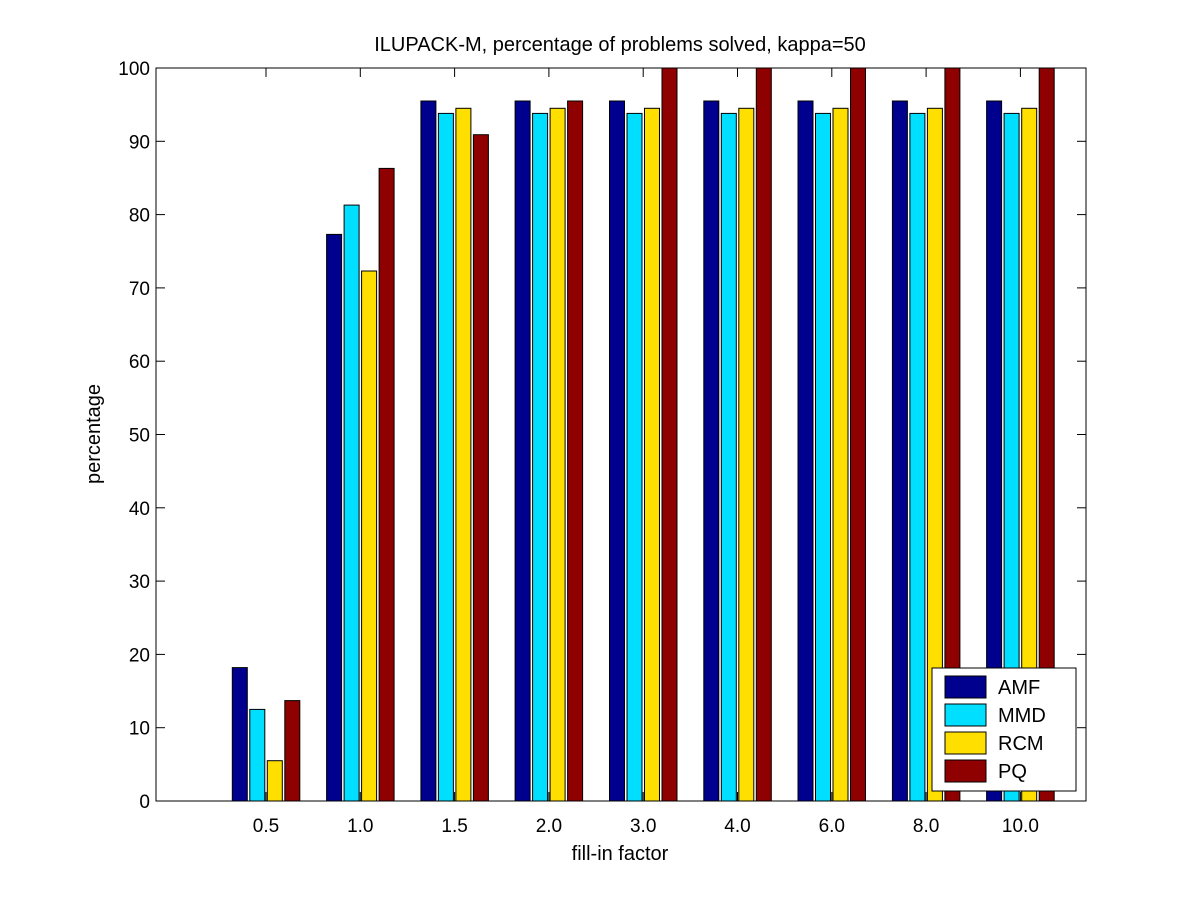  I want to click on y-tick-label: 100, so click(134, 69).